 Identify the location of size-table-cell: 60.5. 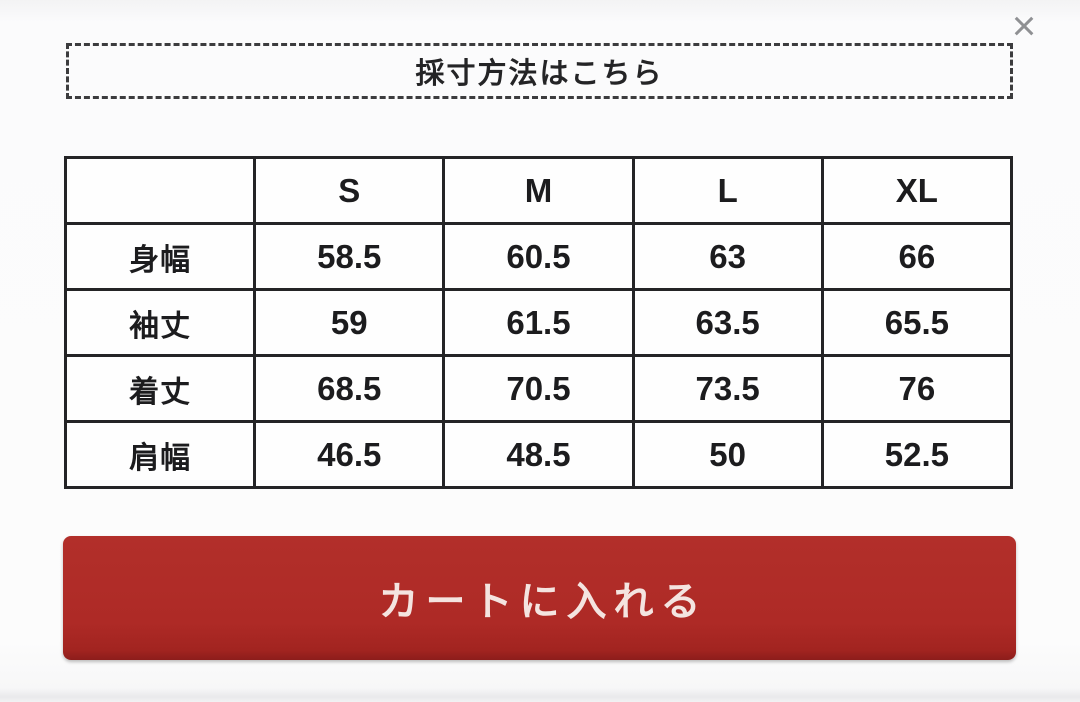
(538, 256).